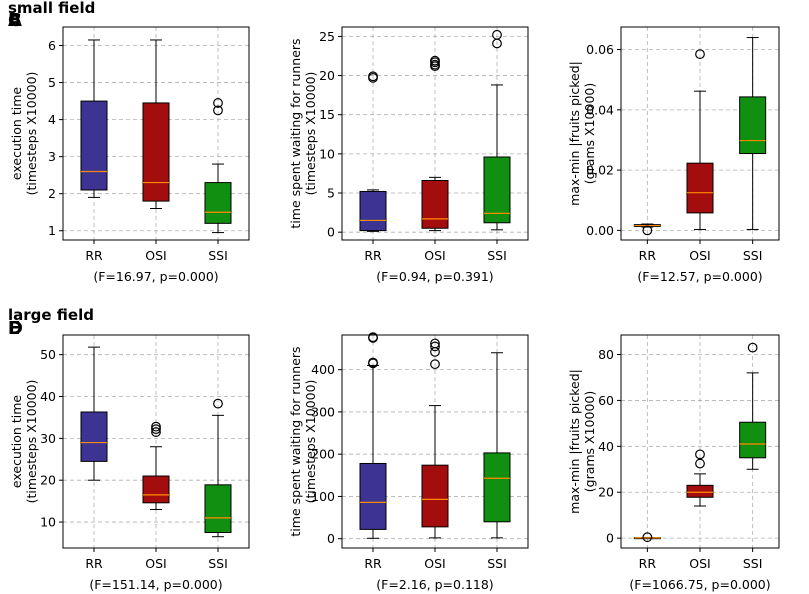  What do you see at coordinates (434, 584) in the screenshot?
I see `stat-caption: (F=2.16, p=0.118)` at bounding box center [434, 584].